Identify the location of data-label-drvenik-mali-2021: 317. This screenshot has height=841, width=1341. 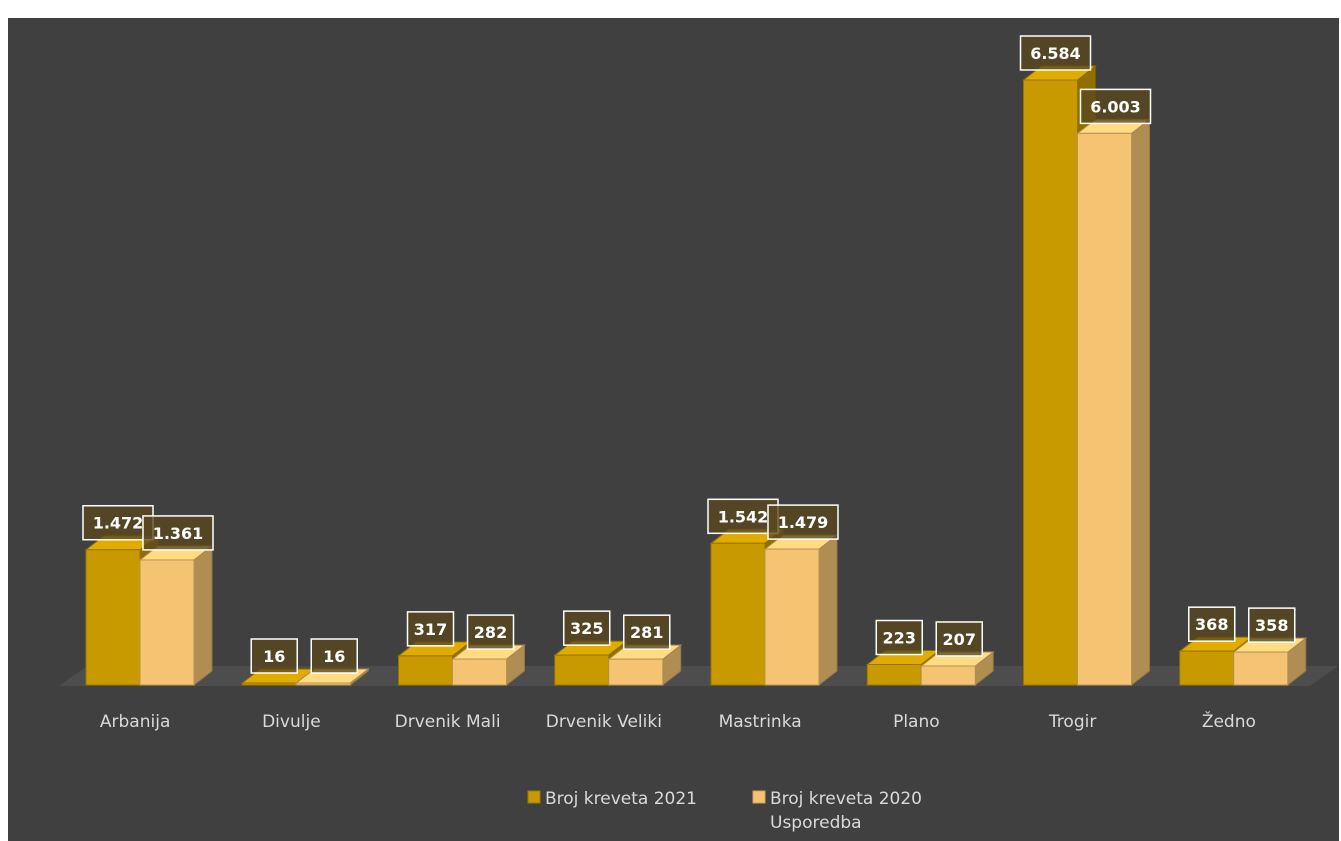
(430, 629).